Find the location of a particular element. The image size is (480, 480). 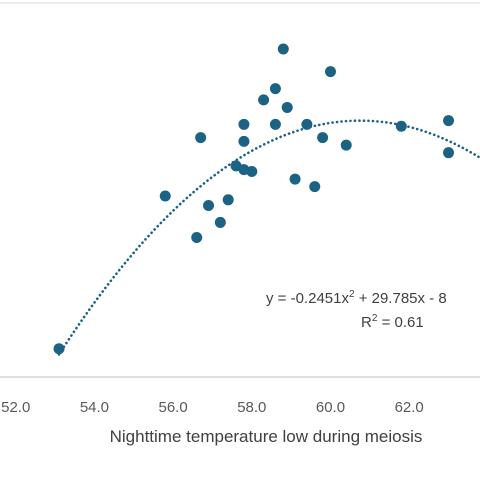

trendline-r-squared: R2 = 0.61 is located at coordinates (392, 322).